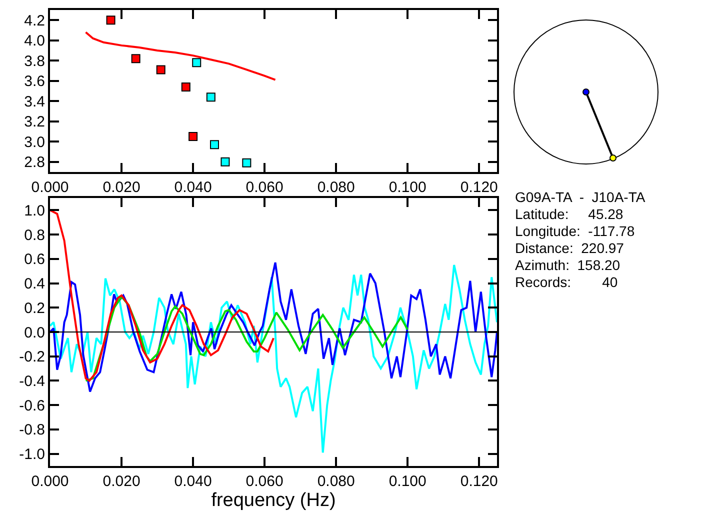 This screenshot has width=701, height=519. Describe the element at coordinates (34, 41) in the screenshot. I see `y-tick-label: 4.0` at that location.